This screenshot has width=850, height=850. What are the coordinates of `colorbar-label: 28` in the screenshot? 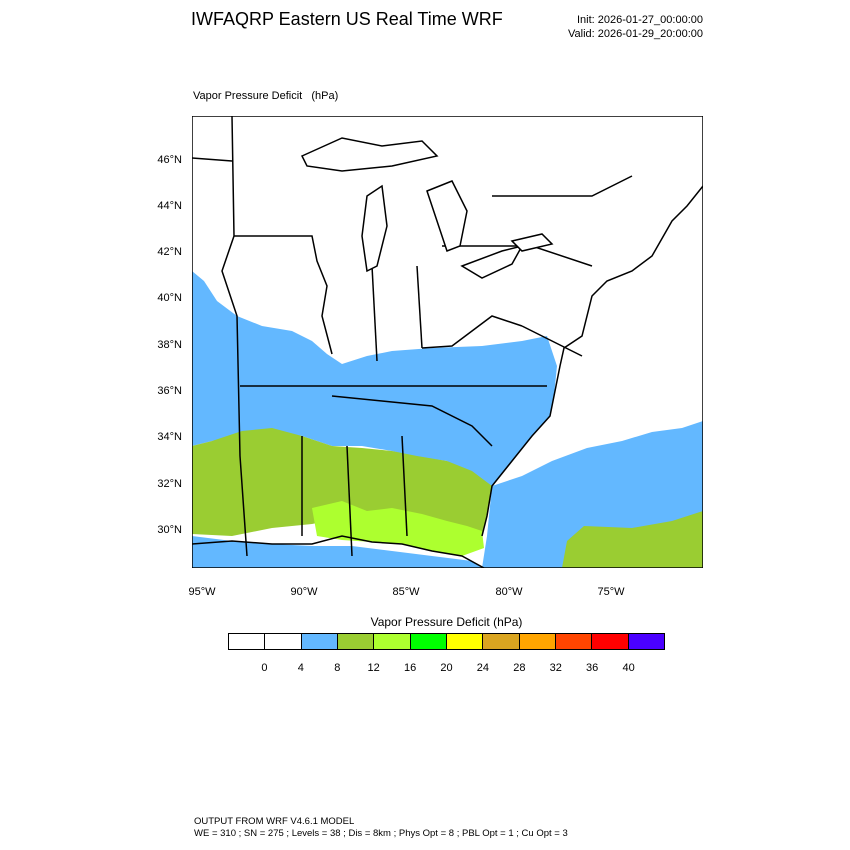 It's located at (519, 668).